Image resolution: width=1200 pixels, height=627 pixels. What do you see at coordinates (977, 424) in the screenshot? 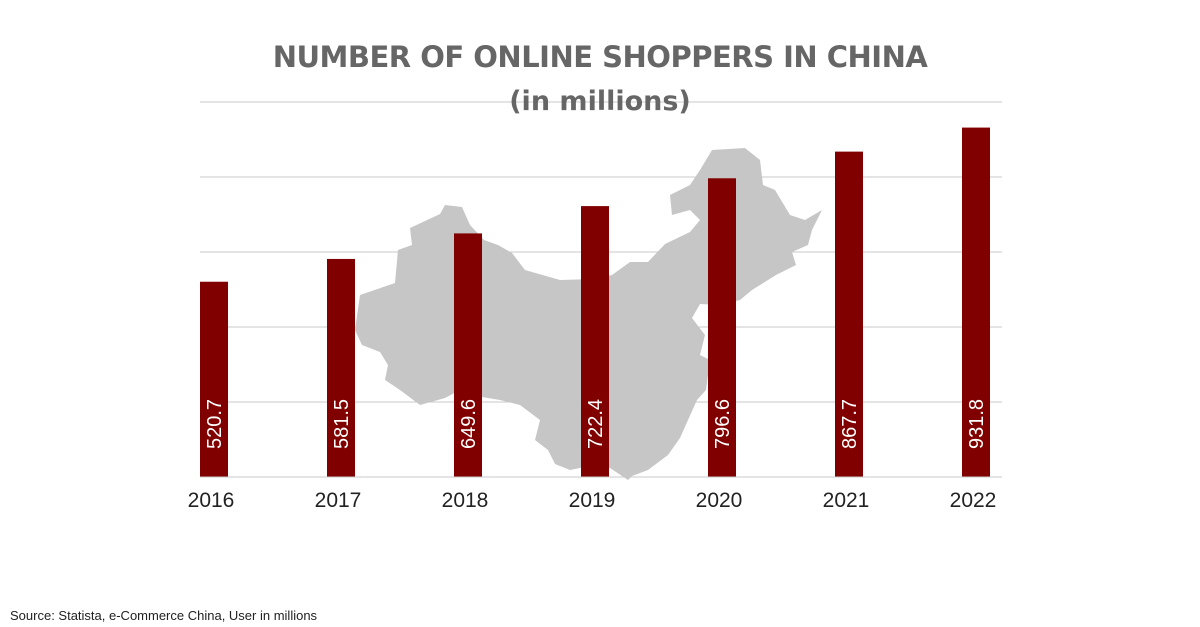
I see `value-label-2022: 931.8` at bounding box center [977, 424].